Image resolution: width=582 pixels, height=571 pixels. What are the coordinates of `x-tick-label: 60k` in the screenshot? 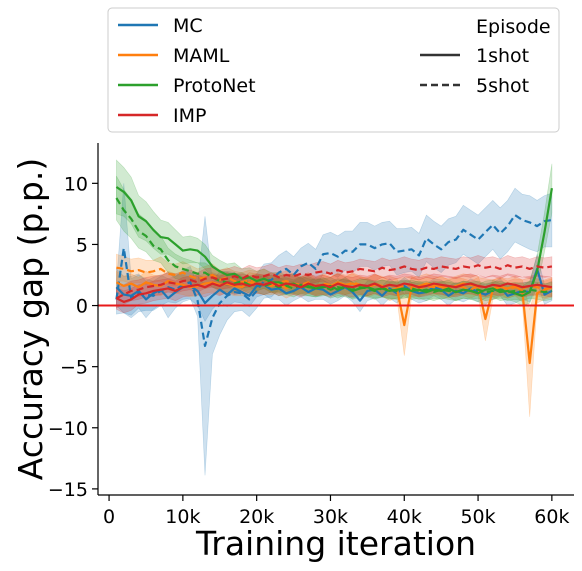 It's located at (551, 517).